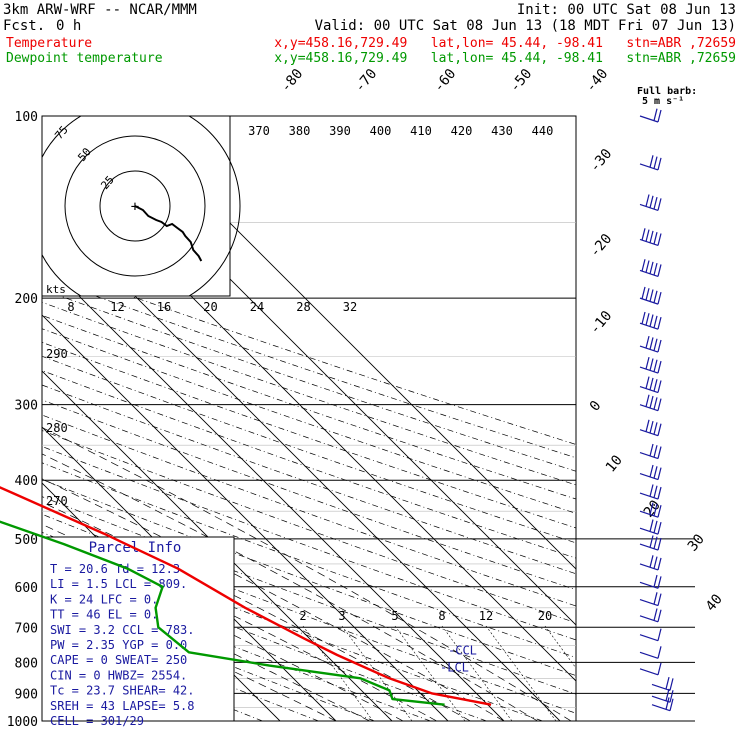 This screenshot has width=740, height=740. I want to click on legend-dewpoint-name: Dewpoint temperature, so click(84, 58).